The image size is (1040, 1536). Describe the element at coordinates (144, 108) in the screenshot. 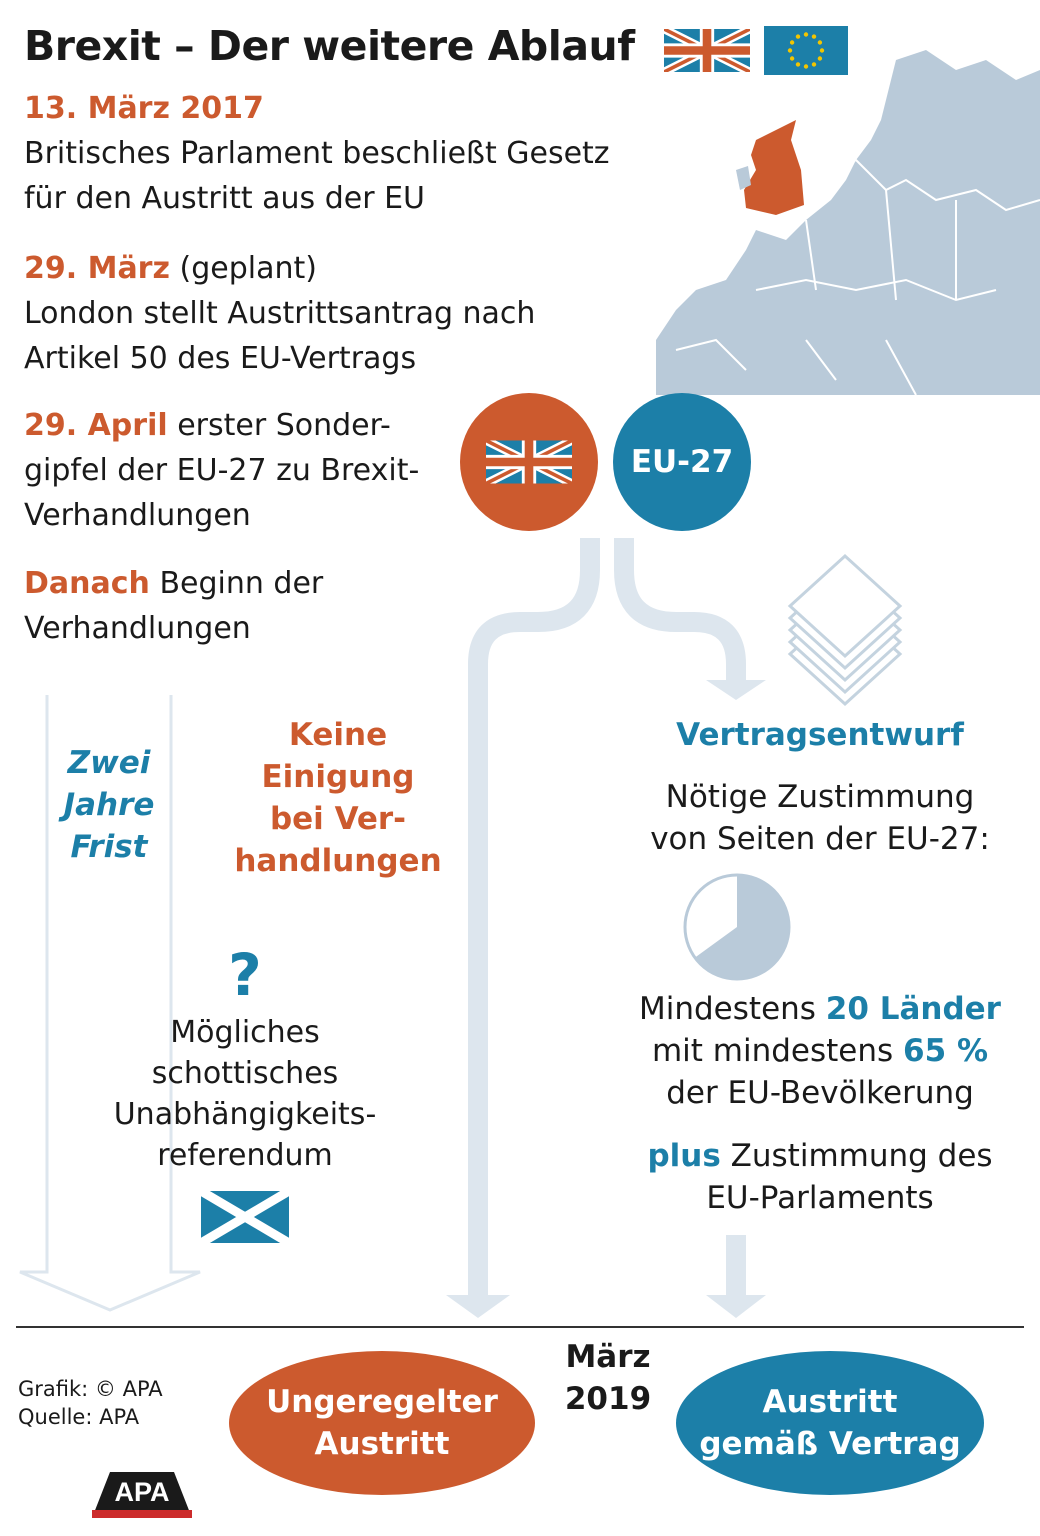

I see `event-date: 13. März 2017` at that location.